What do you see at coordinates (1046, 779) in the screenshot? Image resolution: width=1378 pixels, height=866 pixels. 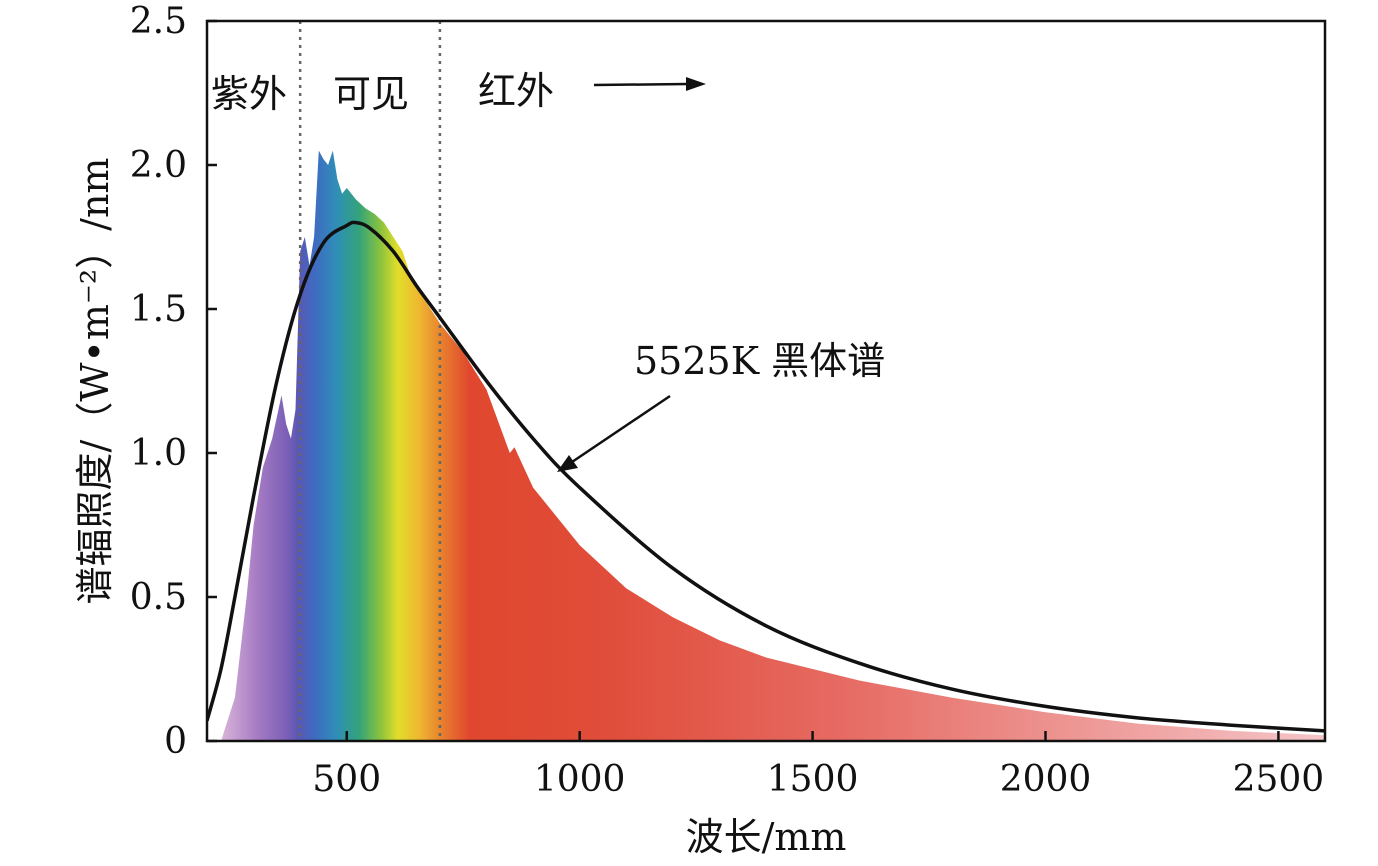 I see `x-tick-label: 2000` at bounding box center [1046, 779].